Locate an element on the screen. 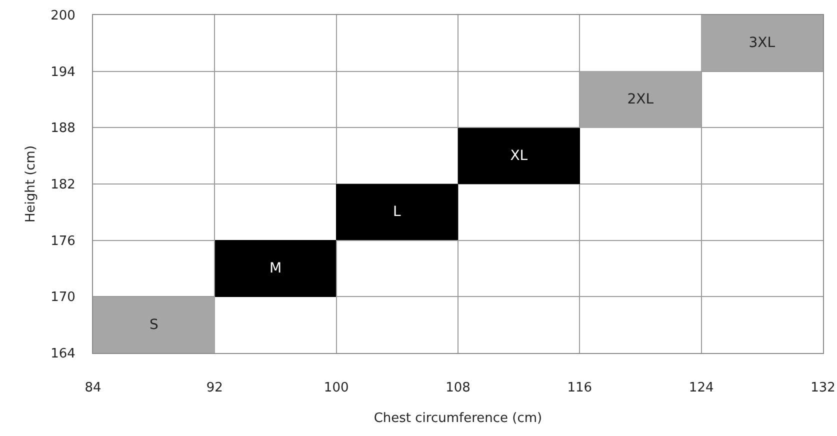  x-axis-title: Chest circumference (cm) is located at coordinates (458, 418).